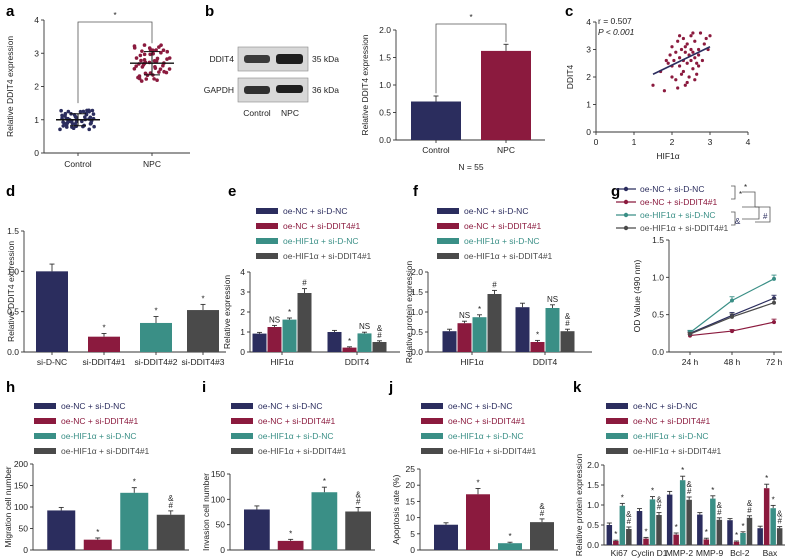 Image resolution: width=789 pixels, height=560 pixels. Describe the element at coordinates (115, 62) in the screenshot. I see `a-significance-bracket` at that location.